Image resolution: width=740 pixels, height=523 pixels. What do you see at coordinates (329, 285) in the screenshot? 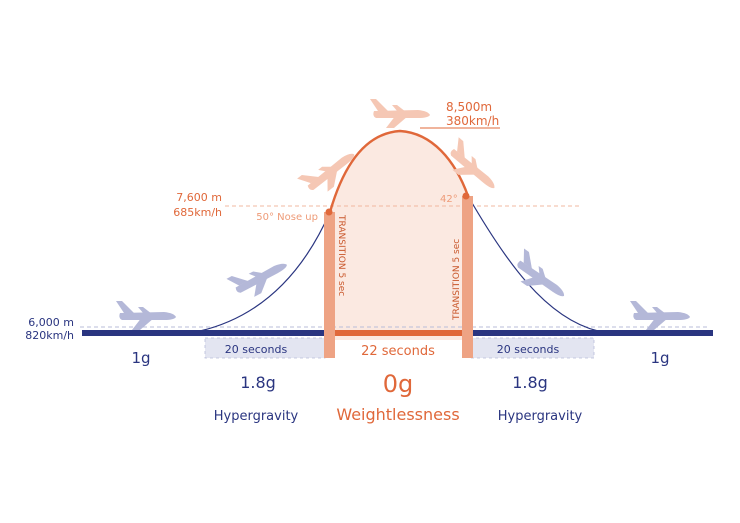
I see `transition-column-left` at bounding box center [329, 285].